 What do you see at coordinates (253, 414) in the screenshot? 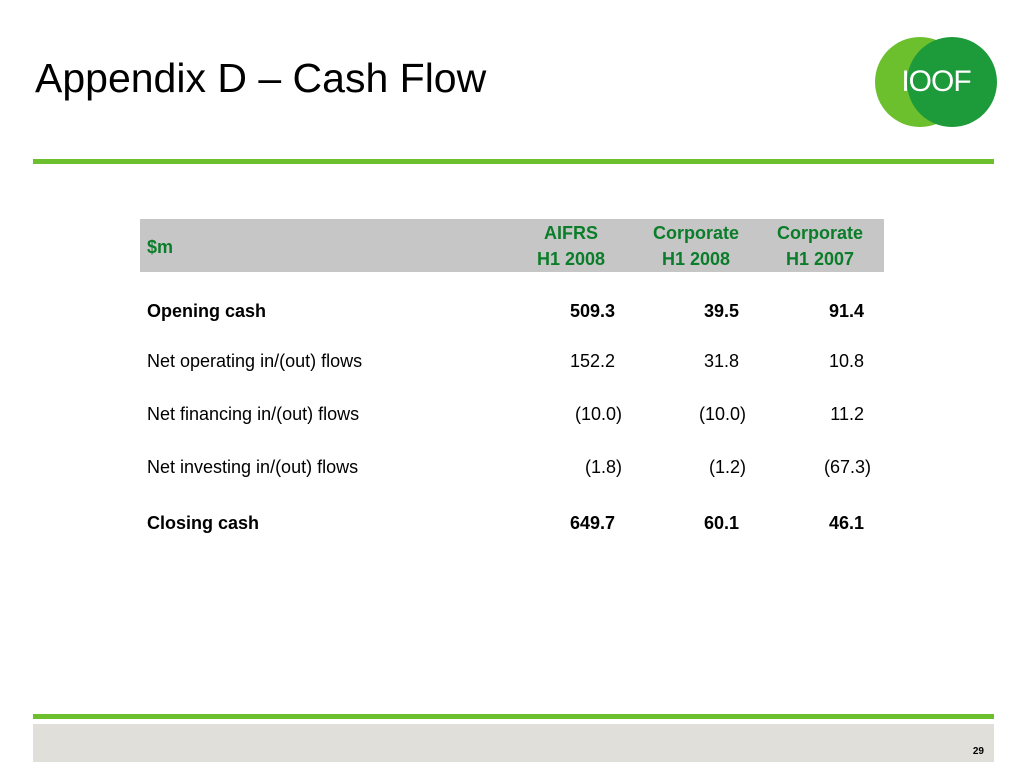
I see `row-label: Net financing in/(out) flows` at bounding box center [253, 414].